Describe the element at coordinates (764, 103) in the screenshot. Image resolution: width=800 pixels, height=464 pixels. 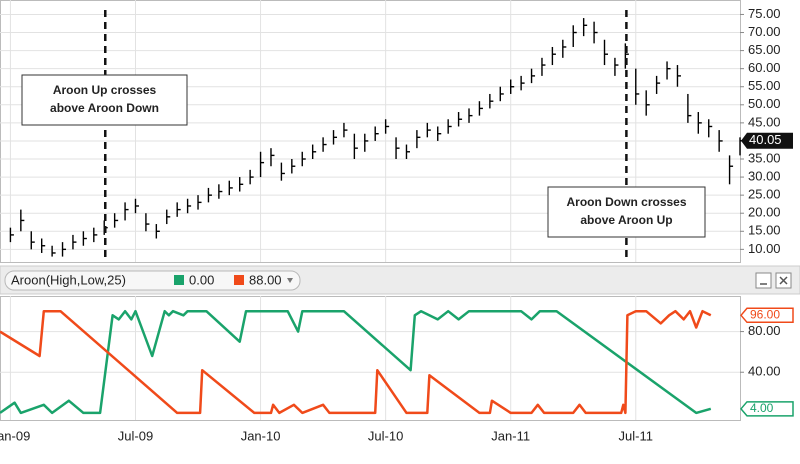
I see `y-tick-label: 50.00` at that location.